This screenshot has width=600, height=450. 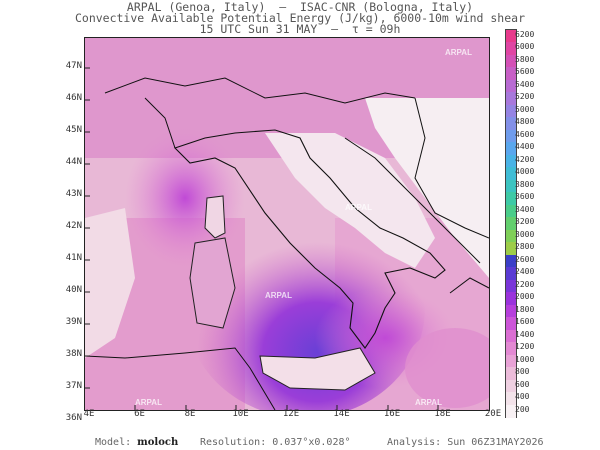 What do you see at coordinates (525, 197) in the screenshot?
I see `colorbar-label: 3600` at bounding box center [525, 197].